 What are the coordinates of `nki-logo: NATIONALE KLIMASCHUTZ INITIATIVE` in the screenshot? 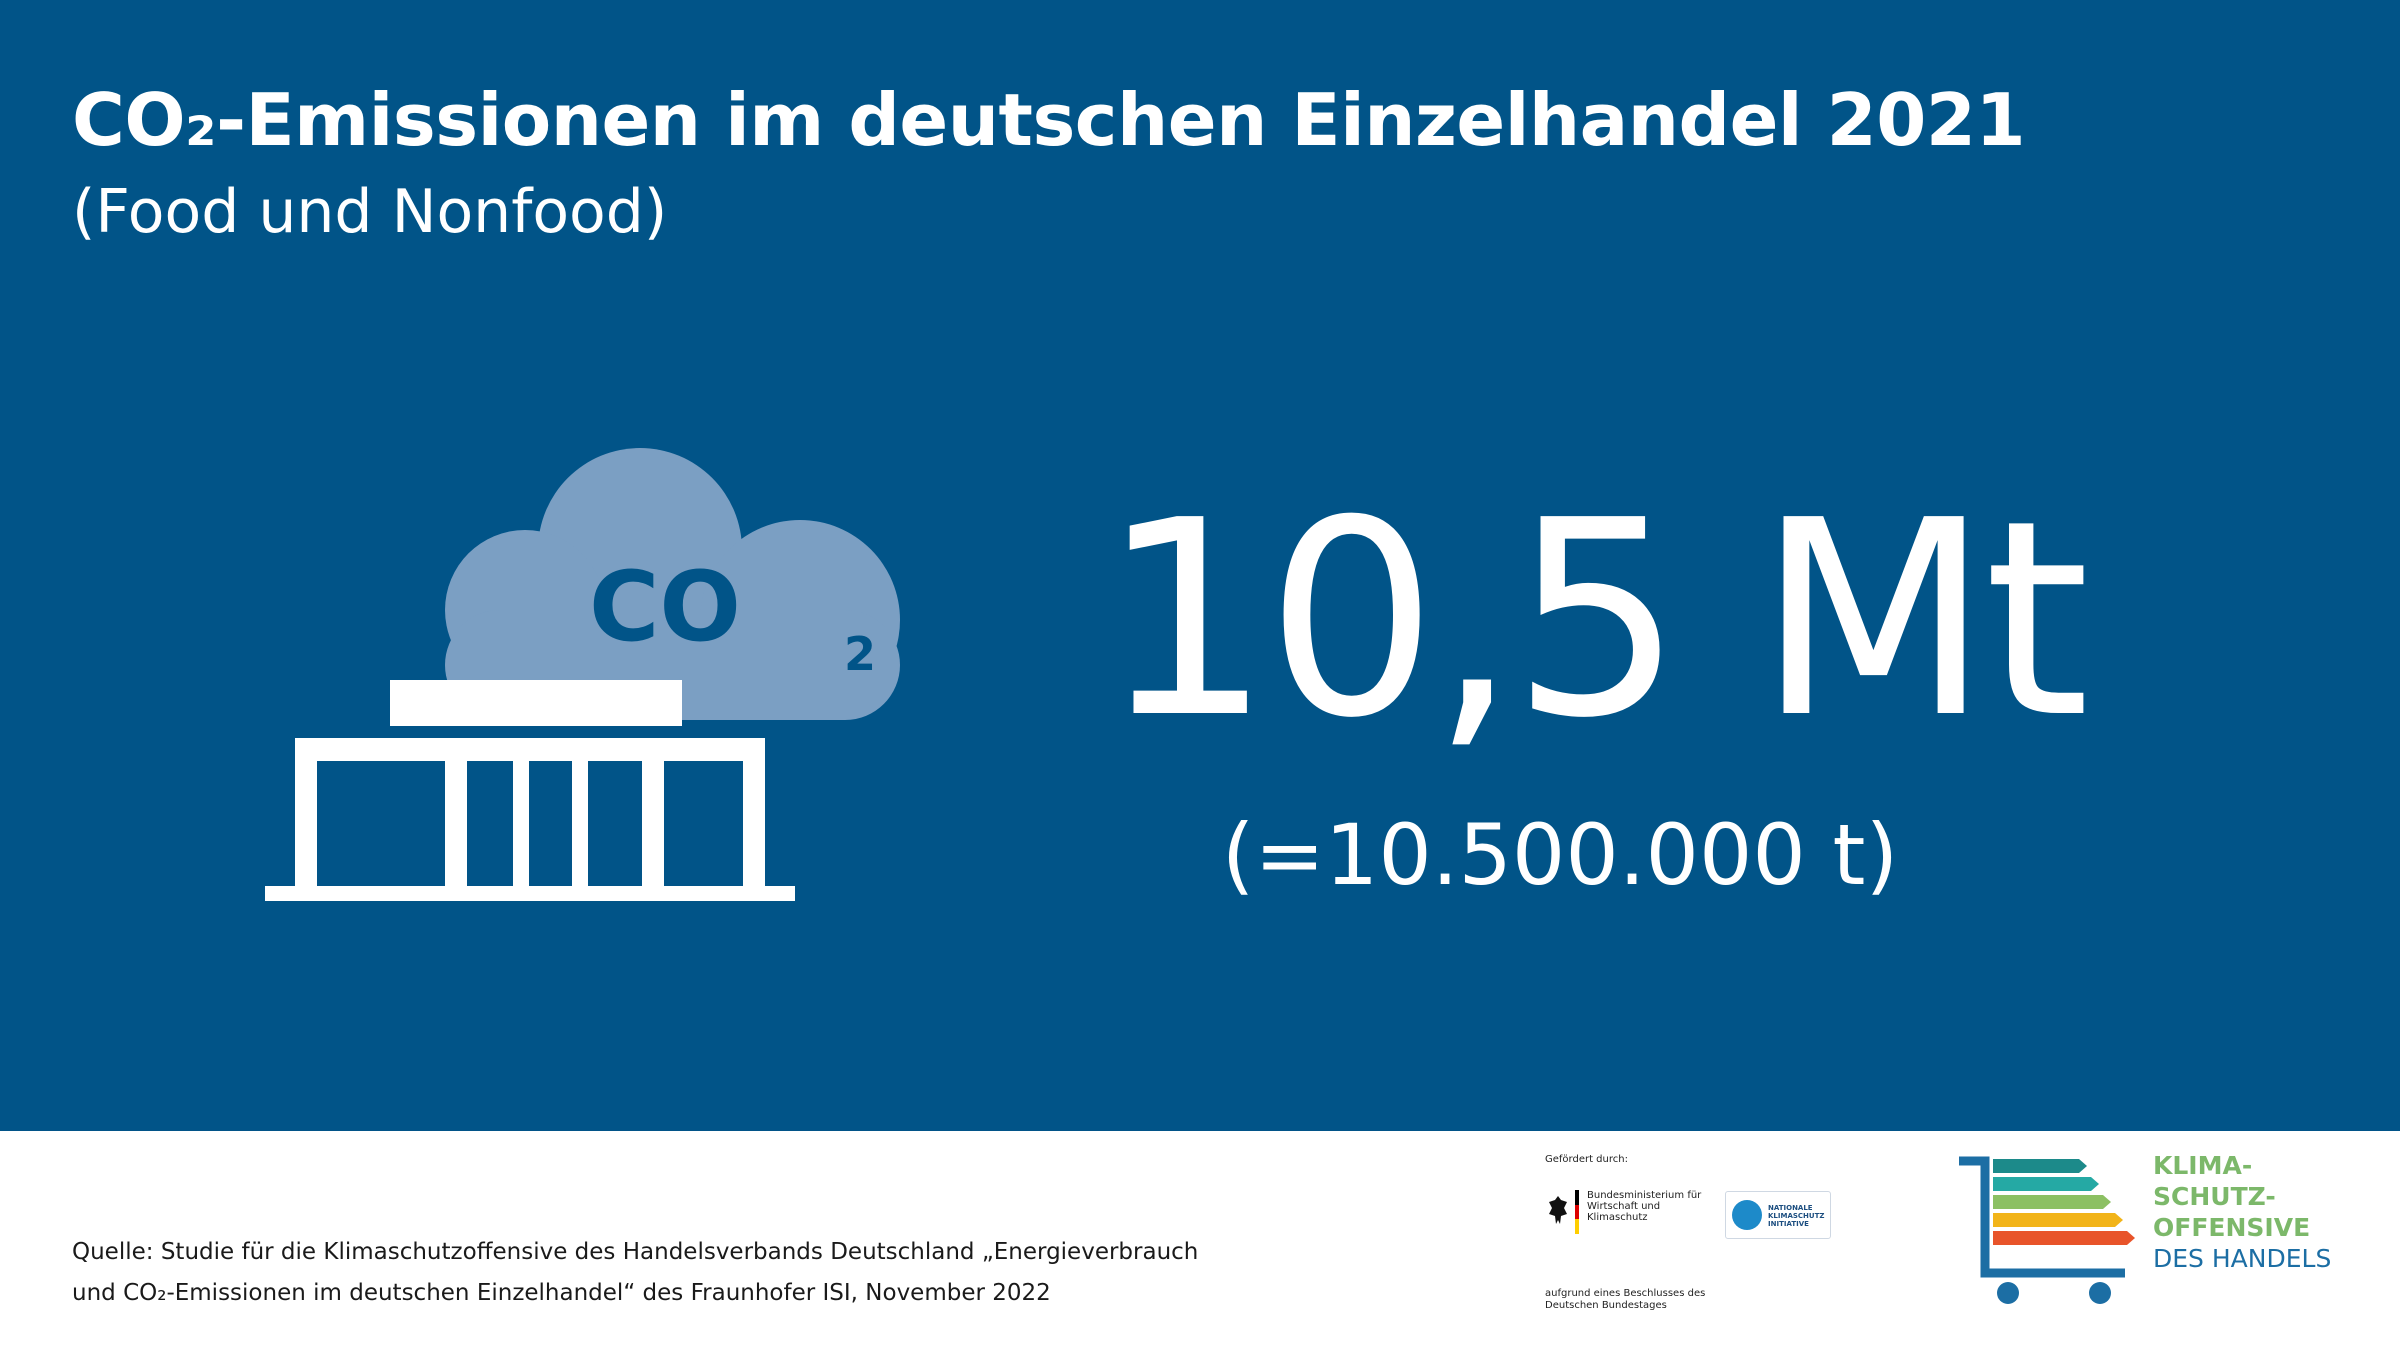 It's located at (1778, 1215).